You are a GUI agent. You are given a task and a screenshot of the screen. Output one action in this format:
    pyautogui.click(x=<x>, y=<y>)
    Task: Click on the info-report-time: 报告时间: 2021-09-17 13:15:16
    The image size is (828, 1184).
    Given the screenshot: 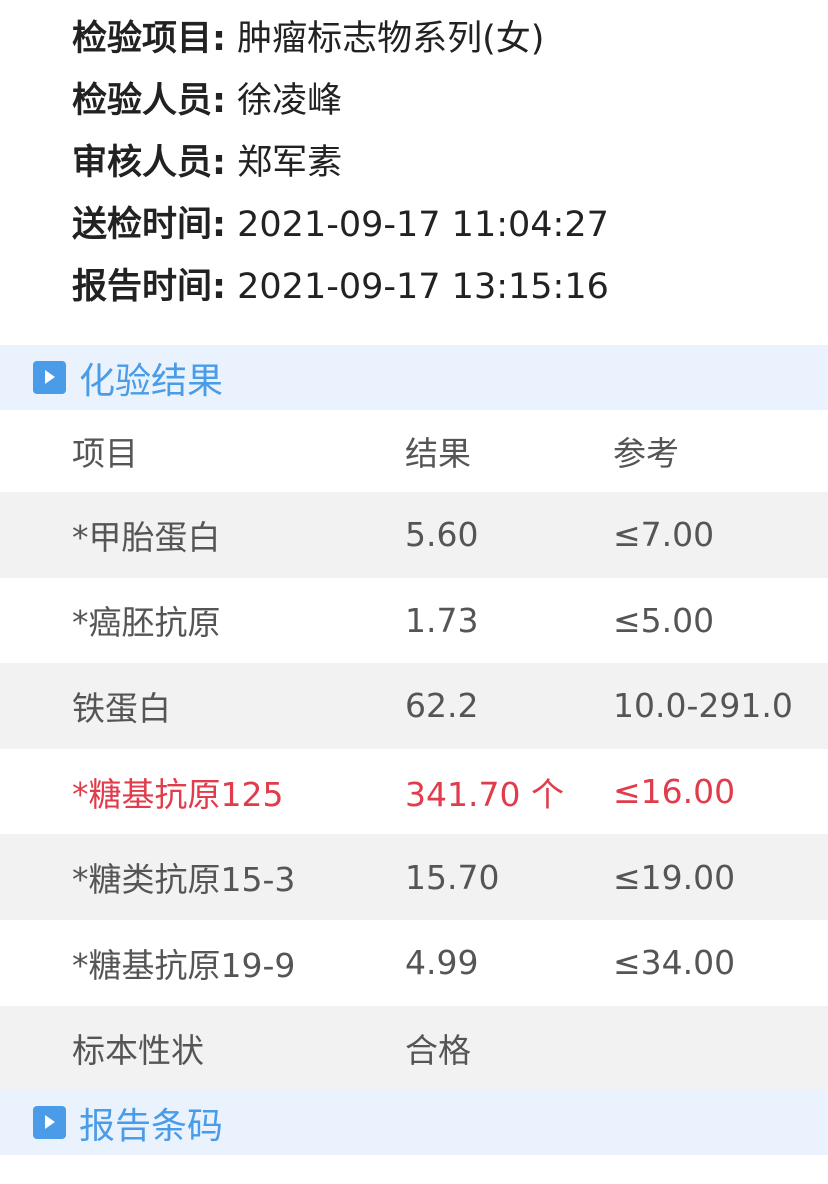 What is the action you would take?
    pyautogui.click(x=340, y=287)
    